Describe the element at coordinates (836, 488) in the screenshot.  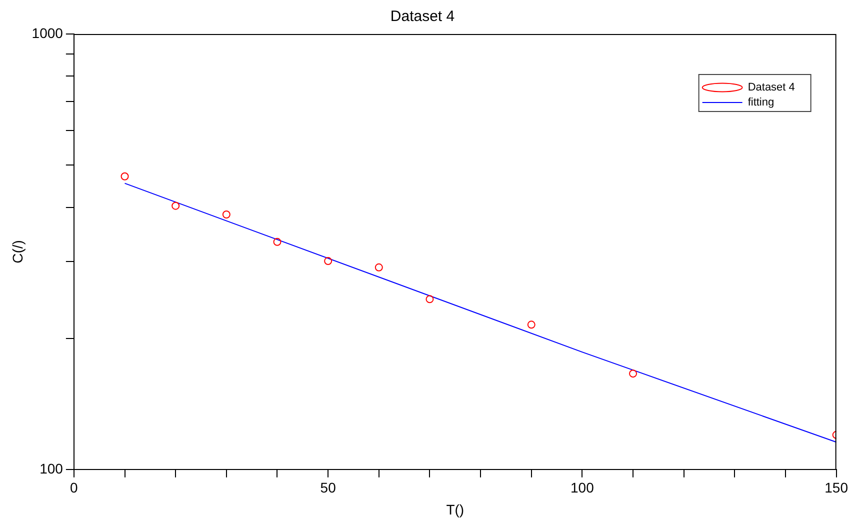
I see `x-tick-label: 150` at that location.